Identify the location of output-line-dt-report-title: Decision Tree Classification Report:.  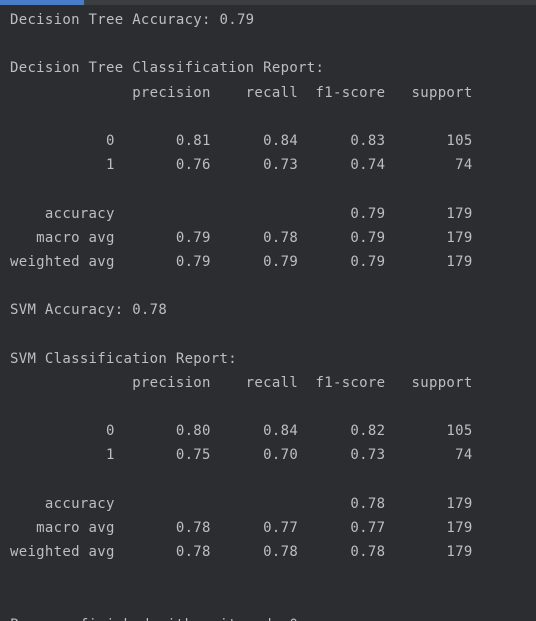
(241, 68).